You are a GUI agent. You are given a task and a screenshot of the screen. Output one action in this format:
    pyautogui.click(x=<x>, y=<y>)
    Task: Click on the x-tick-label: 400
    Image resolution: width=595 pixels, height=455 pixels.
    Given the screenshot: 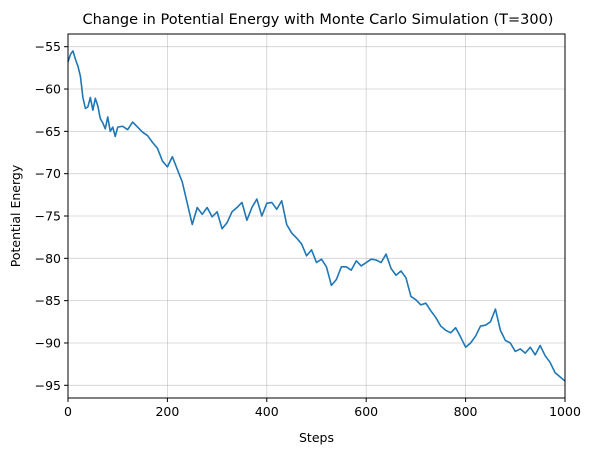 What is the action you would take?
    pyautogui.click(x=267, y=411)
    